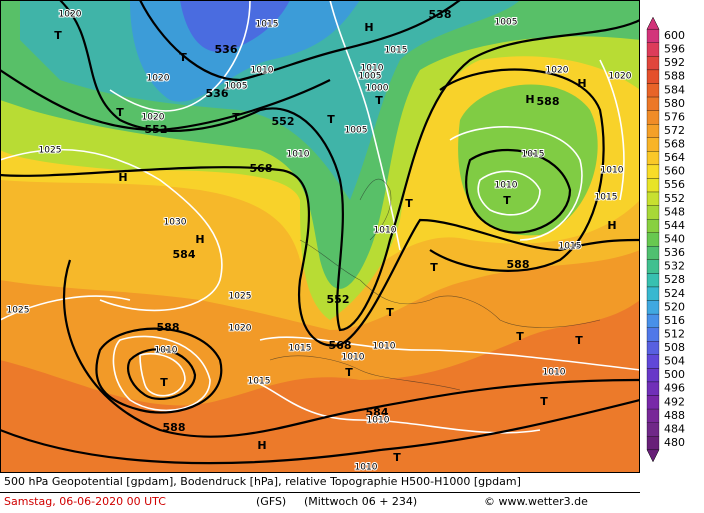 This screenshot has width=704, height=513. Describe the element at coordinates (85, 501) in the screenshot. I see `footer-date: Samstag, 06-06-2020 00 UTC` at that location.